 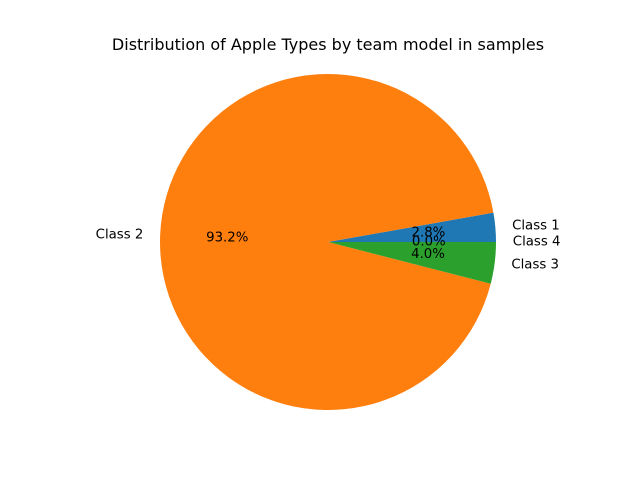 I want to click on slice-percent-class-2: 93.2%, so click(x=227, y=238).